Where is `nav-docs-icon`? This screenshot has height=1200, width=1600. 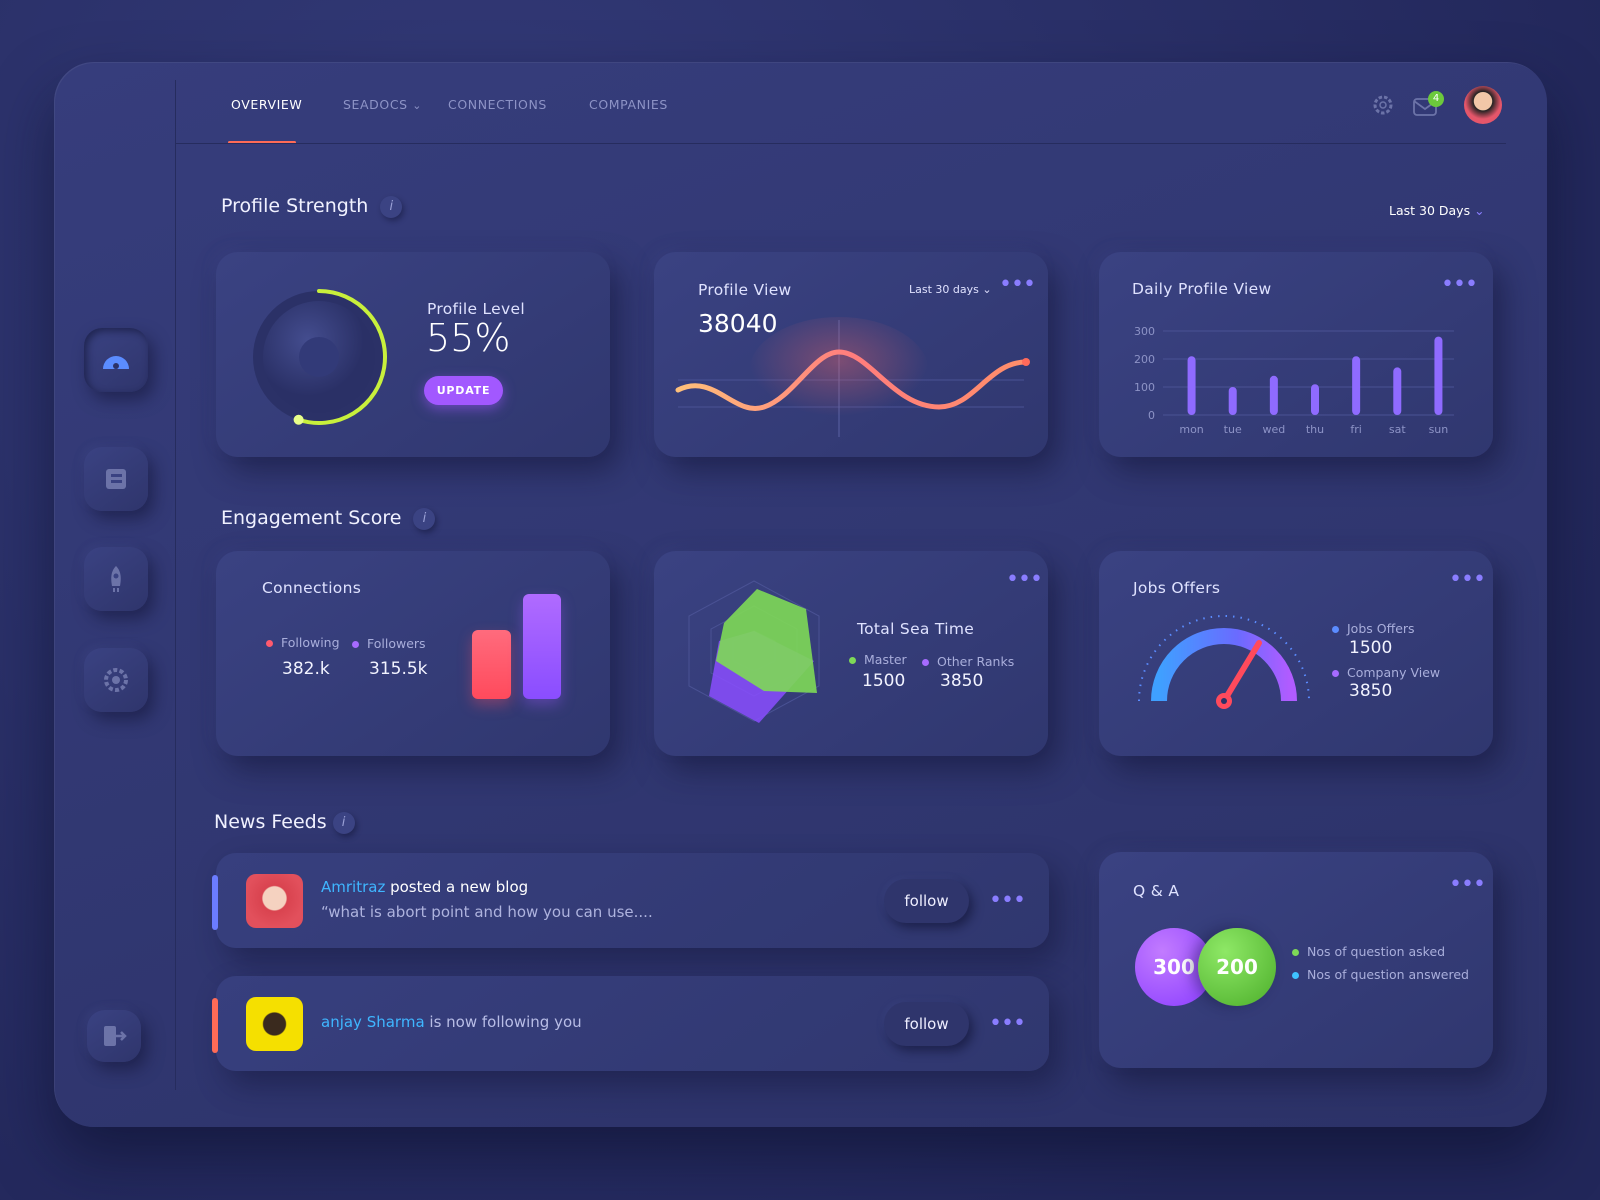 nav-docs-icon is located at coordinates (116, 479).